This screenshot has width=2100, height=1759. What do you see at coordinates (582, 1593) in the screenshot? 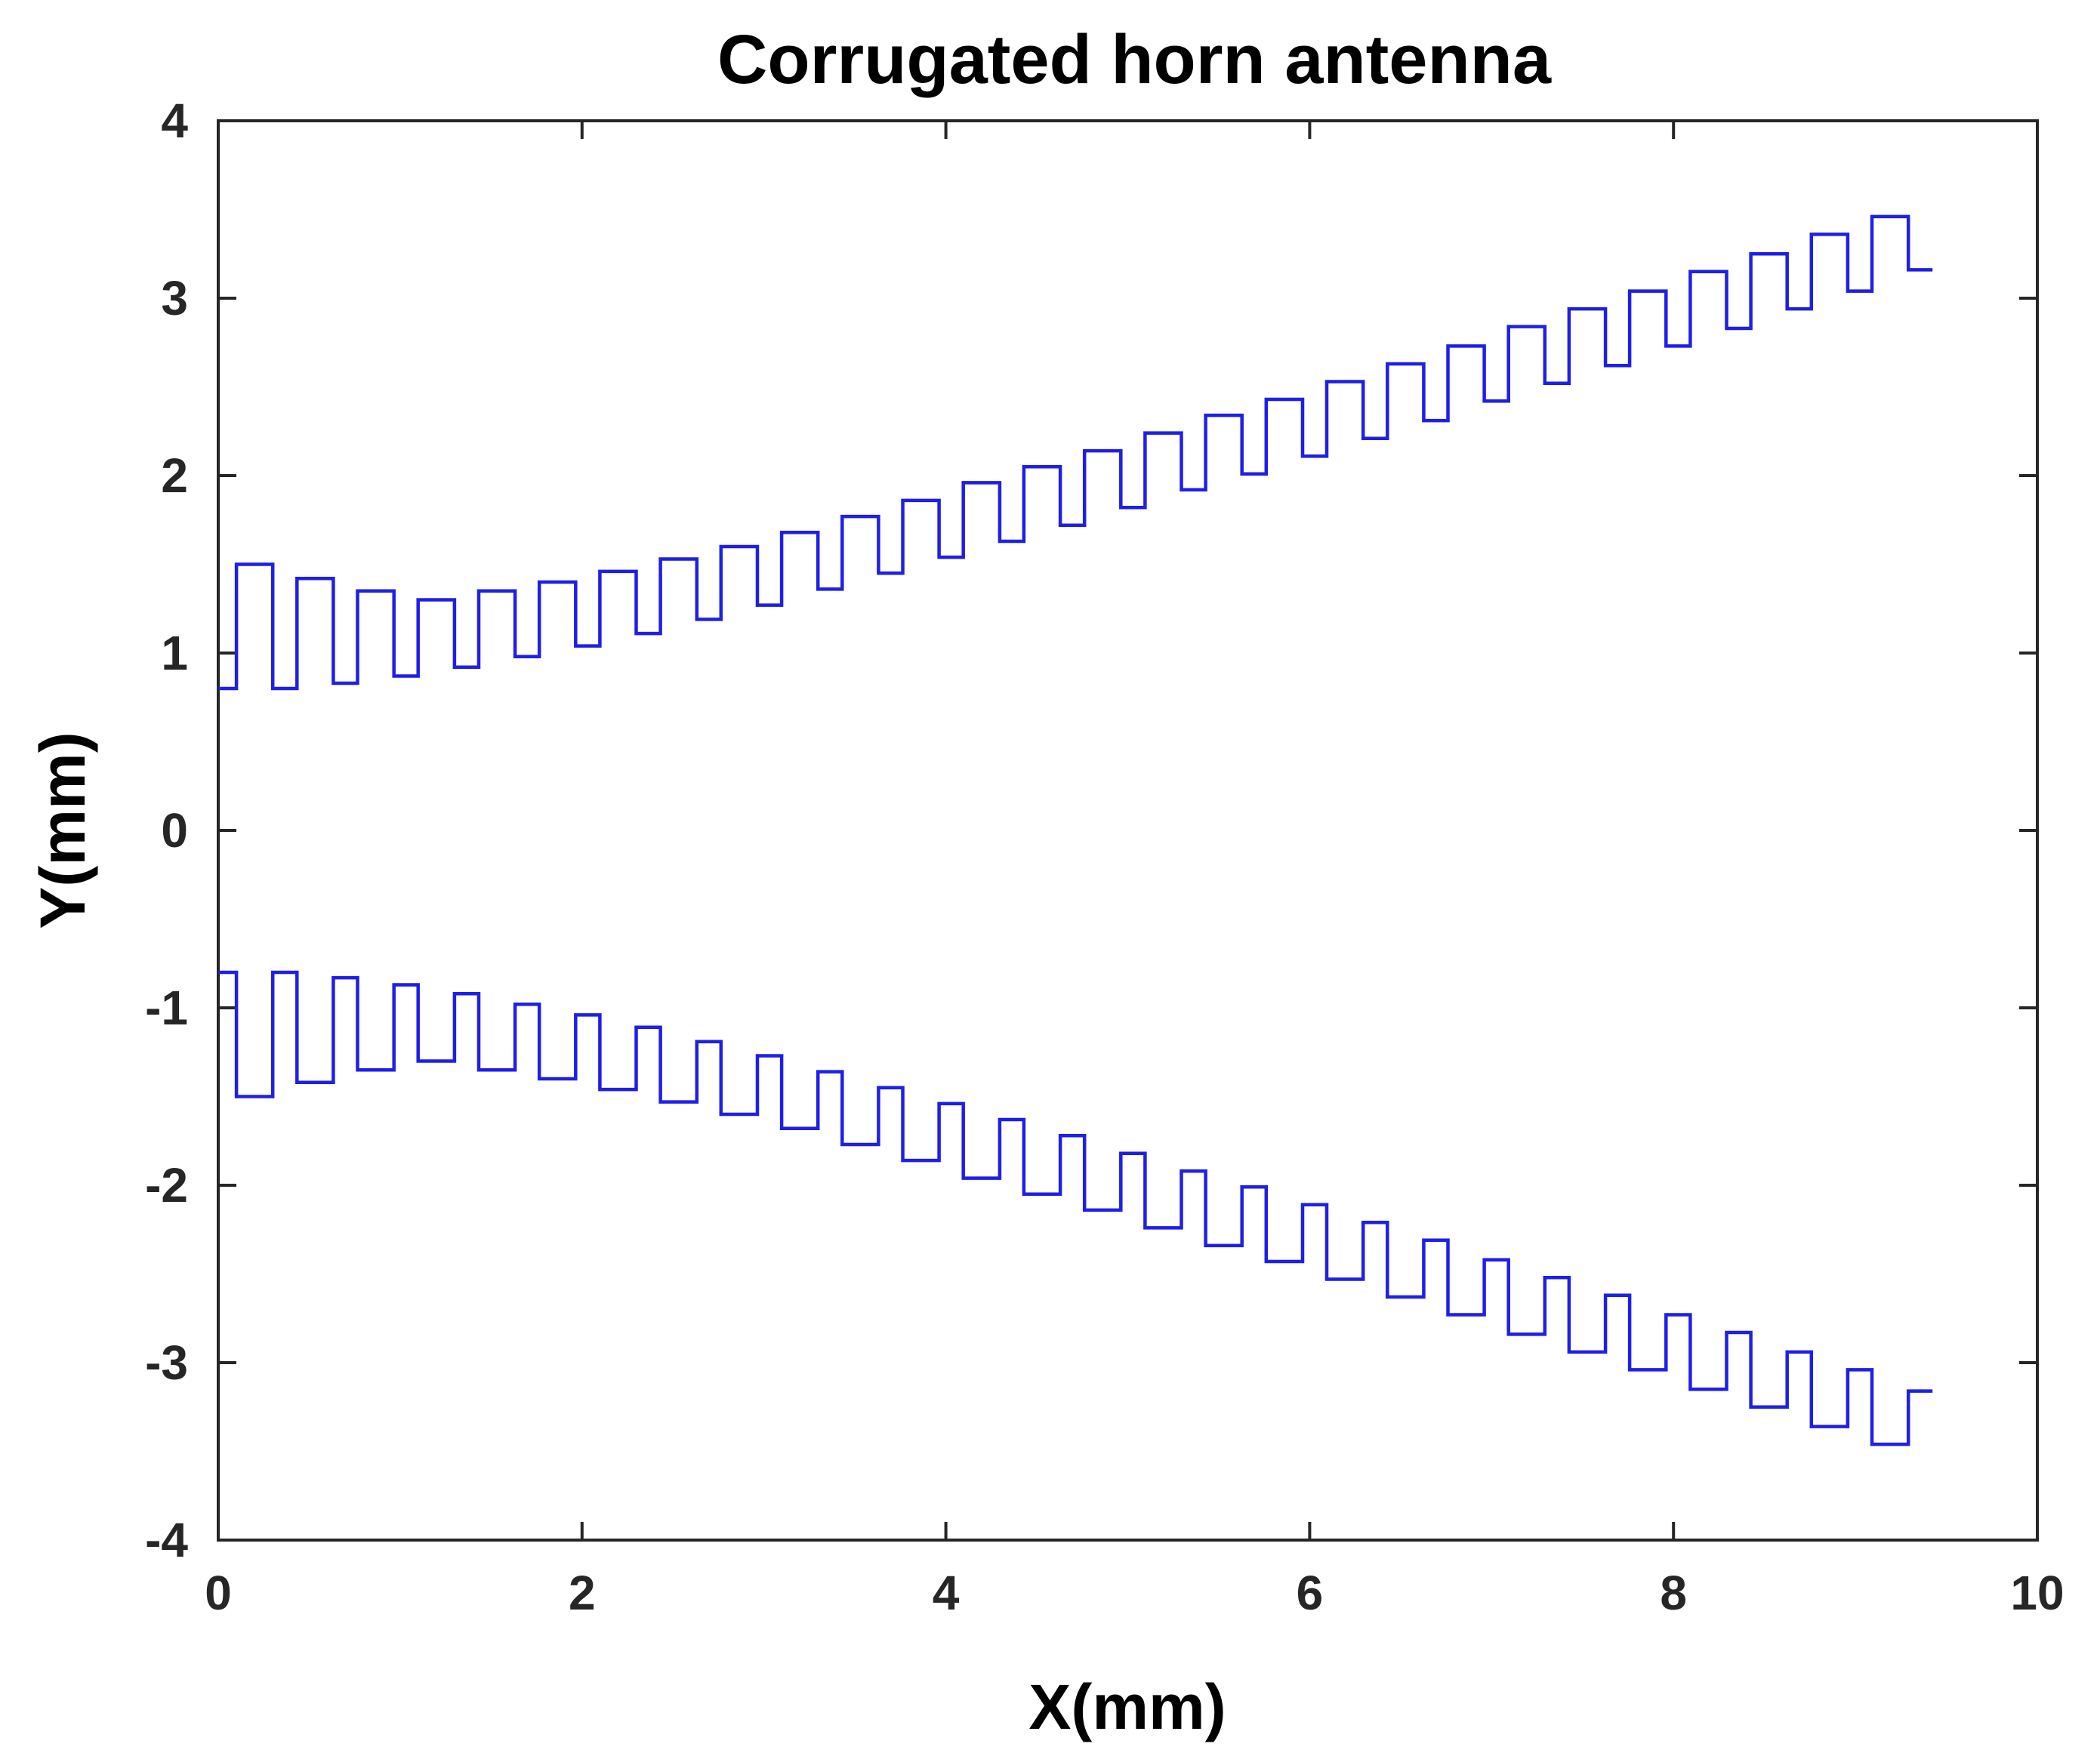
I see `x-tick-label: 2` at bounding box center [582, 1593].